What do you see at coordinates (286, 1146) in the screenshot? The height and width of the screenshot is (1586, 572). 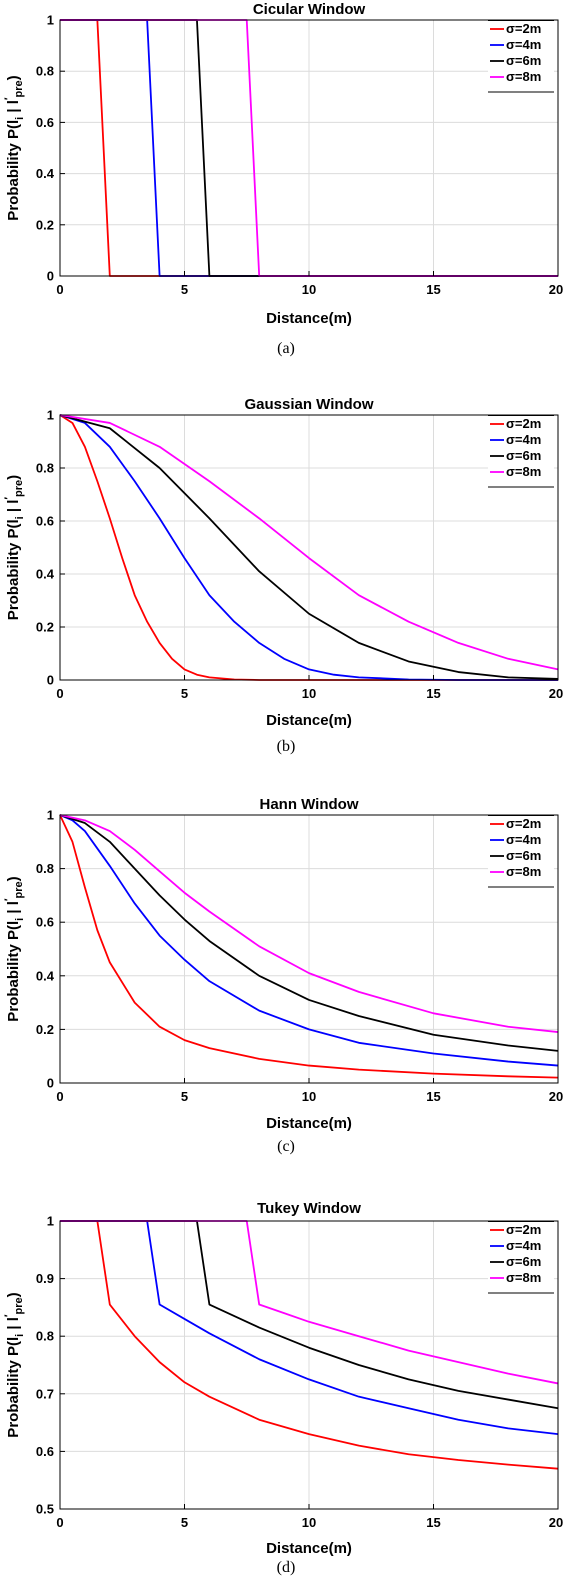 I see `caption-c: (c)` at bounding box center [286, 1146].